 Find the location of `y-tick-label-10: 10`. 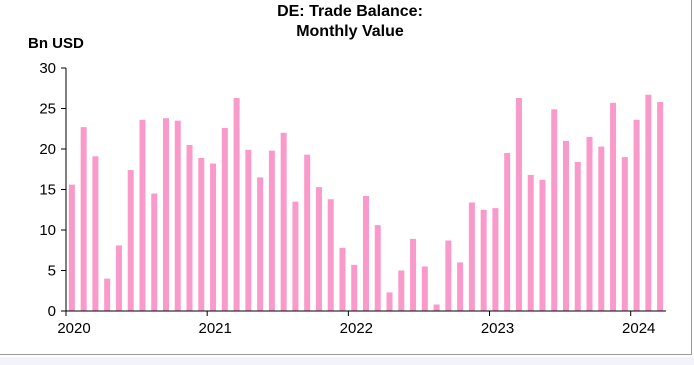

y-tick-label-10: 10 is located at coordinates (47, 230).